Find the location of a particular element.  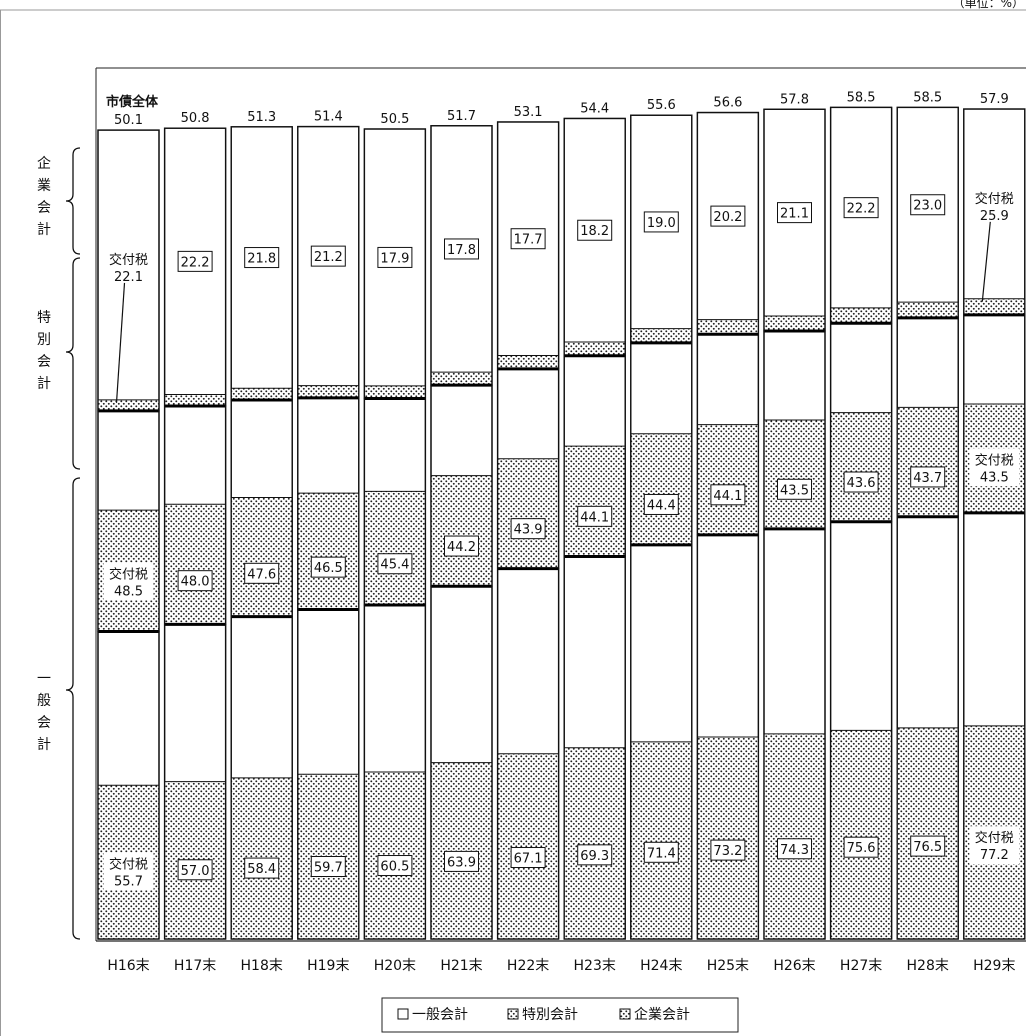

value-enterprise: 23.0 is located at coordinates (927, 206).